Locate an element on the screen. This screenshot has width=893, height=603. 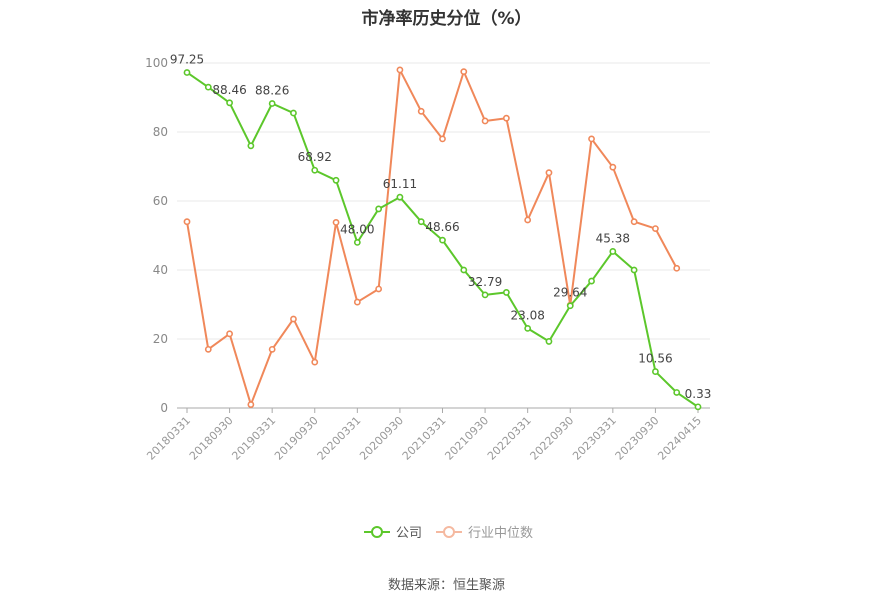
chart-title: 市净率历史分位（%） is located at coordinates (446, 19).